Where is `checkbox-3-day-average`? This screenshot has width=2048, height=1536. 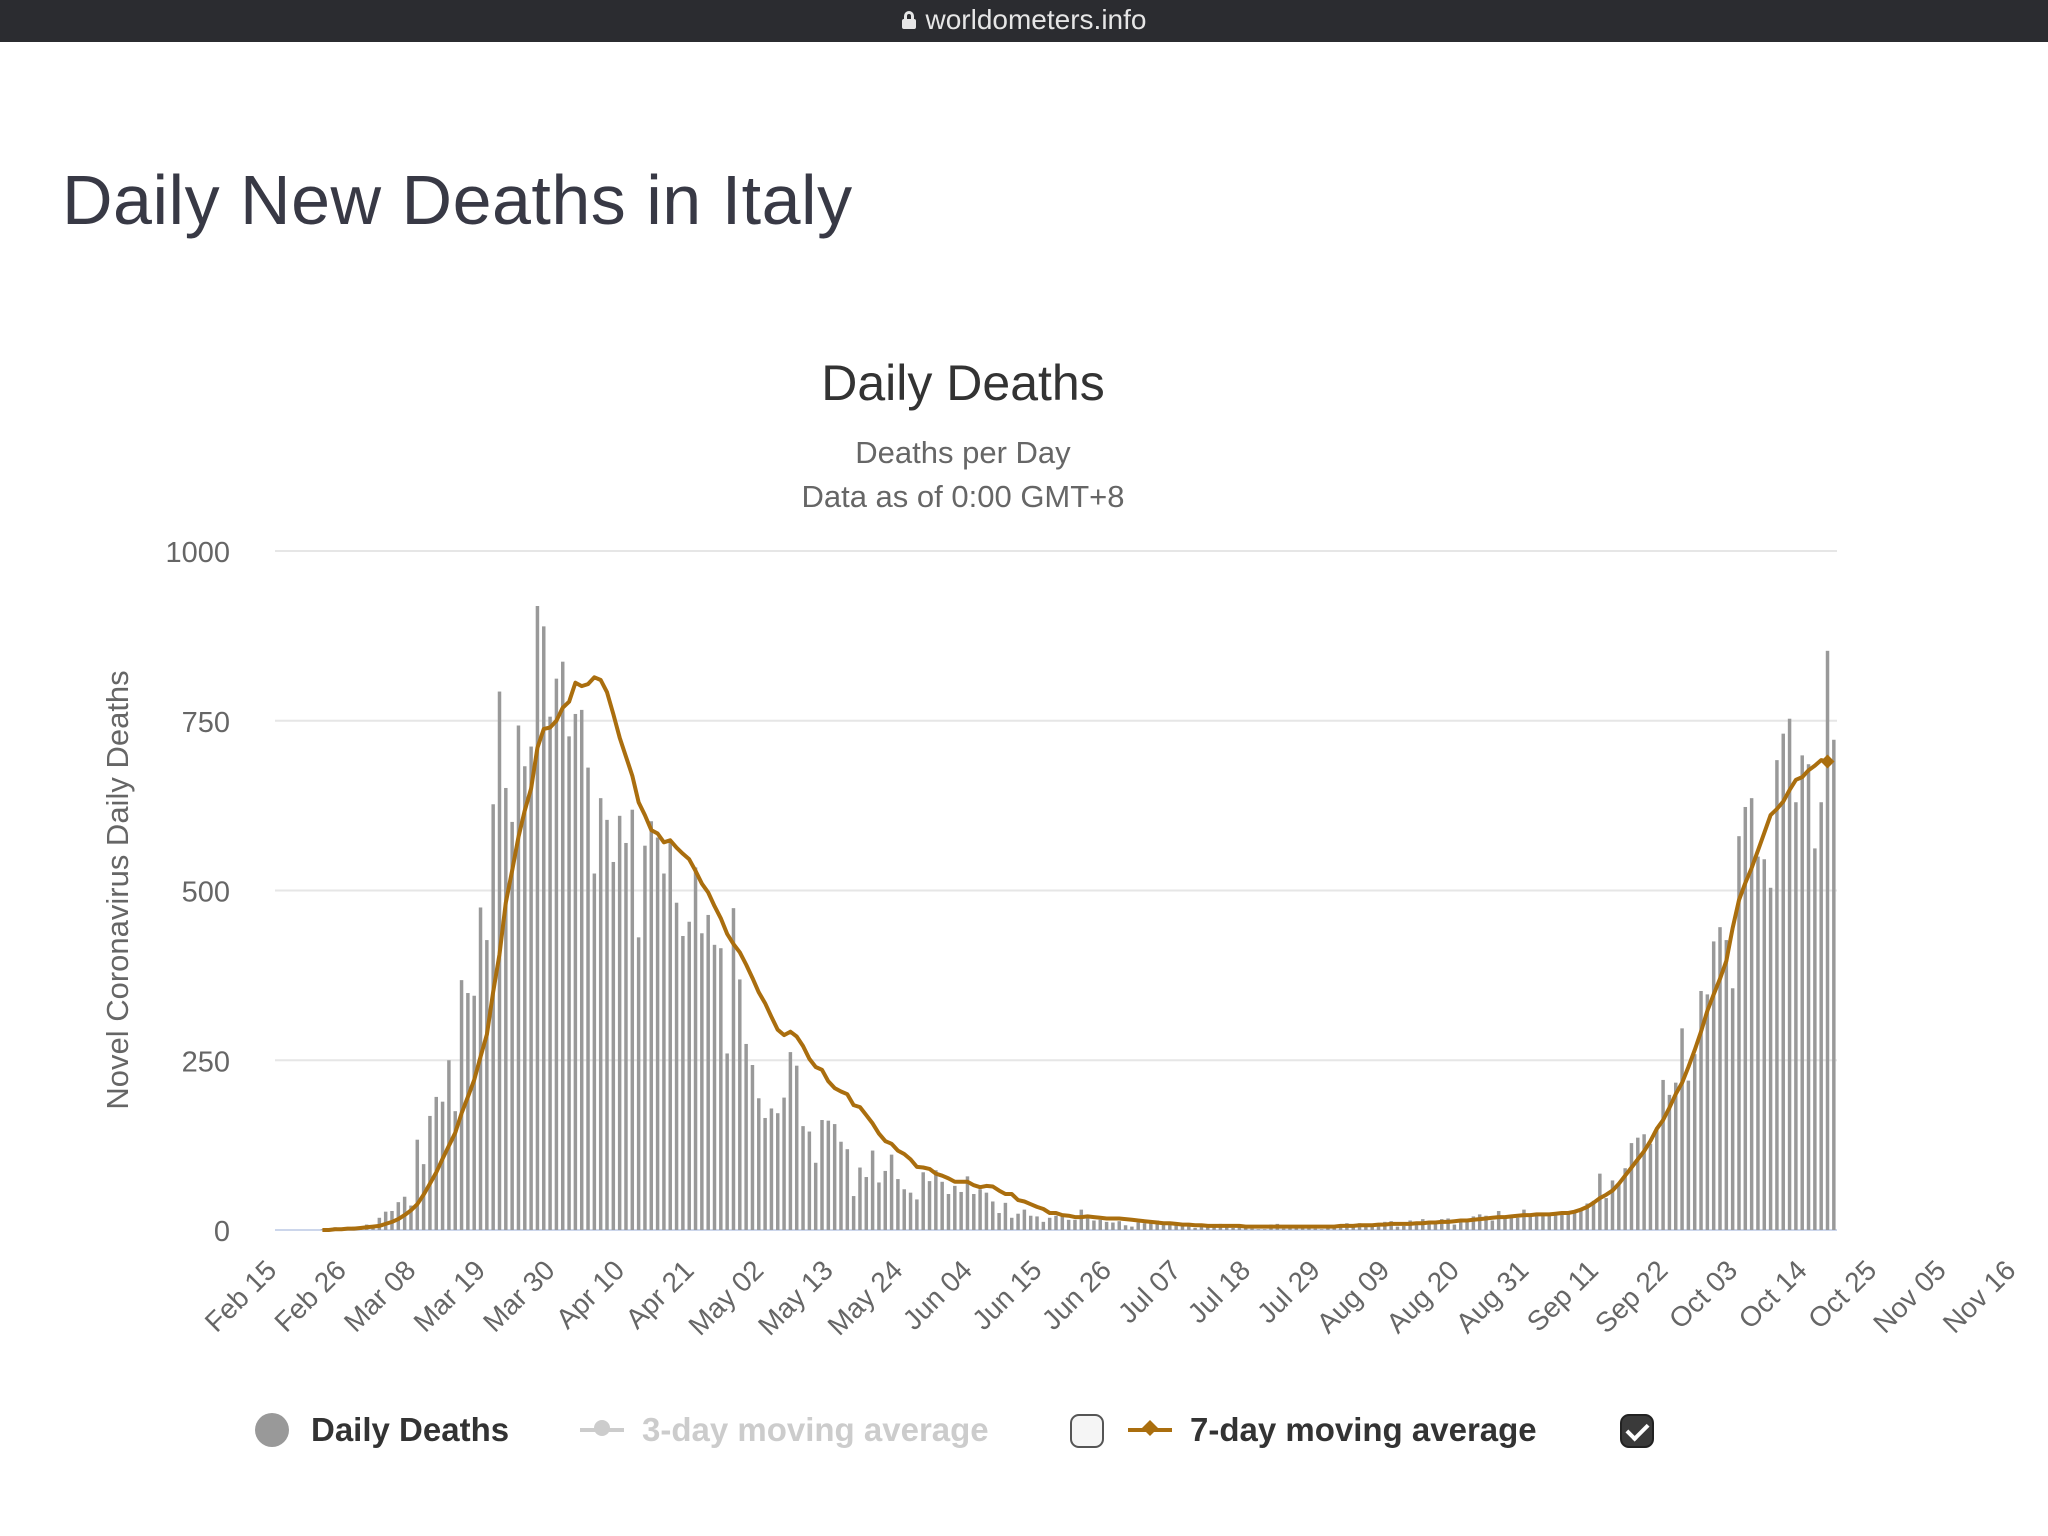 checkbox-3-day-average is located at coordinates (1087, 1431).